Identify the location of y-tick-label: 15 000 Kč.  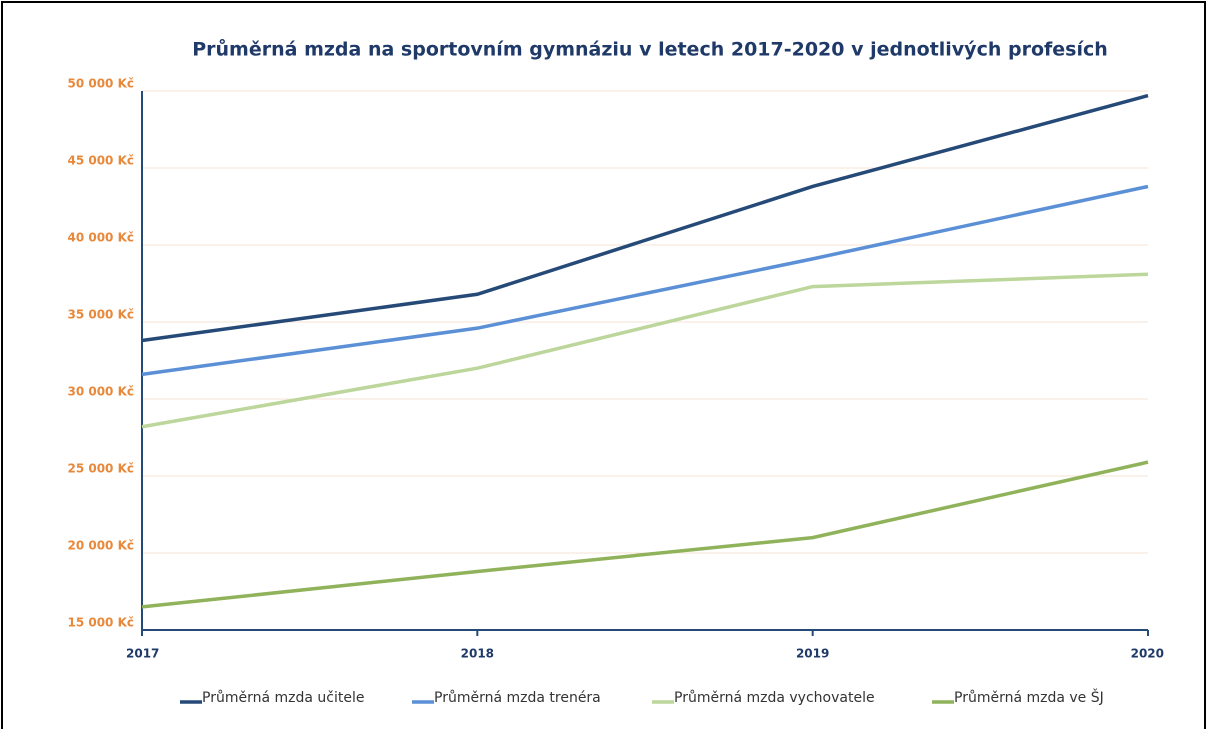
(100, 623).